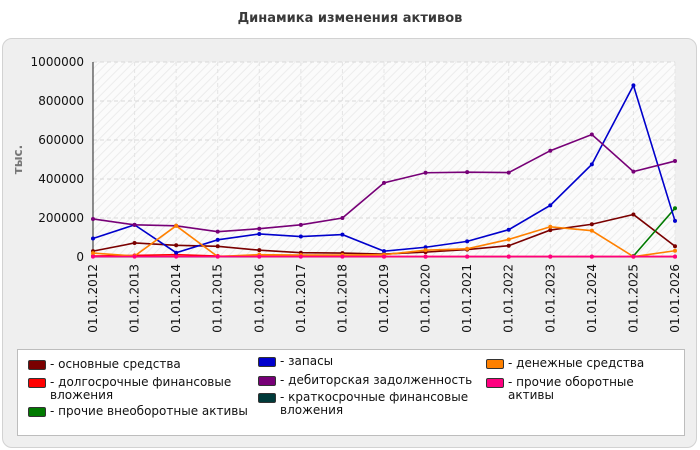 This screenshot has width=700, height=450. What do you see at coordinates (307, 361) in the screenshot?
I see `legend-label: - запасы` at bounding box center [307, 361].